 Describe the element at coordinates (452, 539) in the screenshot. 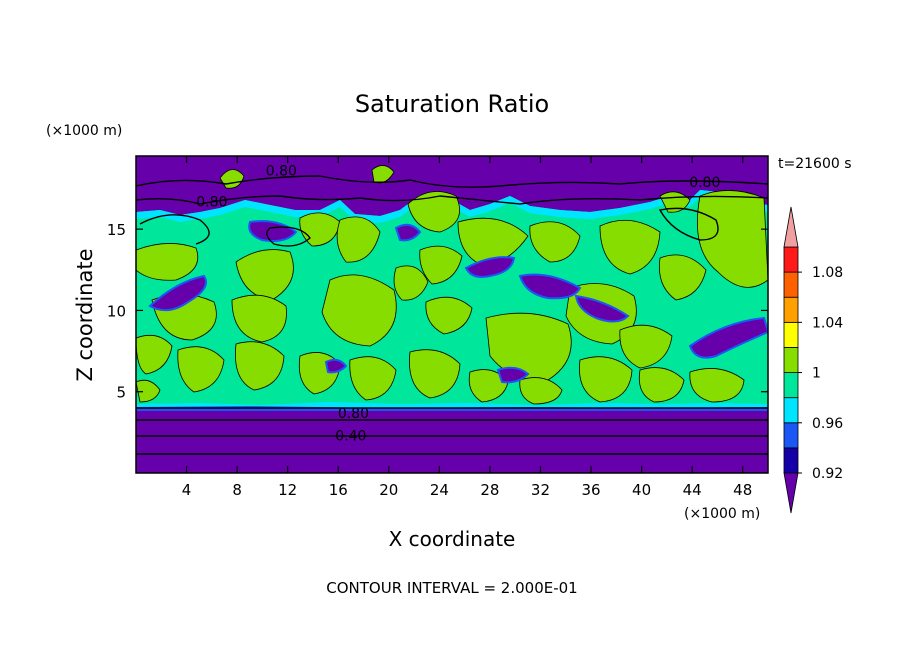

I see `x-axis-label: X coordinate` at that location.